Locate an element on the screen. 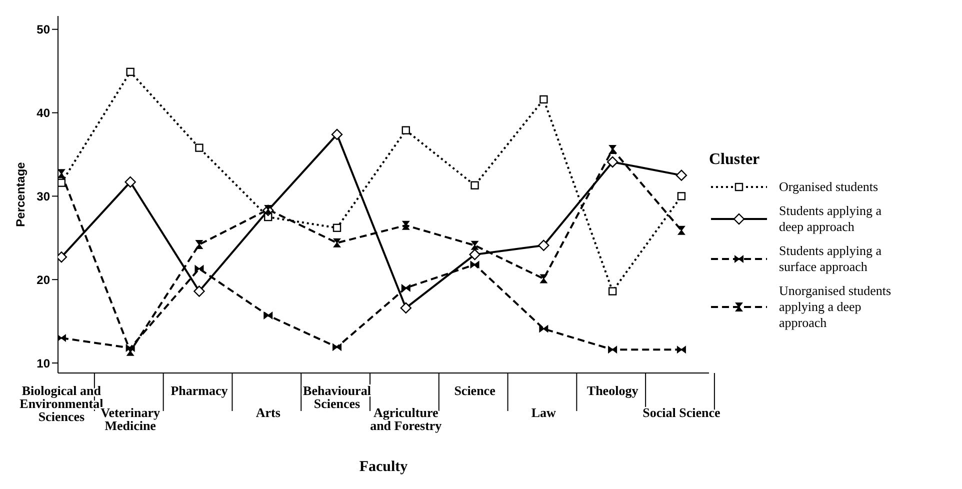 The height and width of the screenshot is (489, 962). x-tick-label: Theology is located at coordinates (612, 390).